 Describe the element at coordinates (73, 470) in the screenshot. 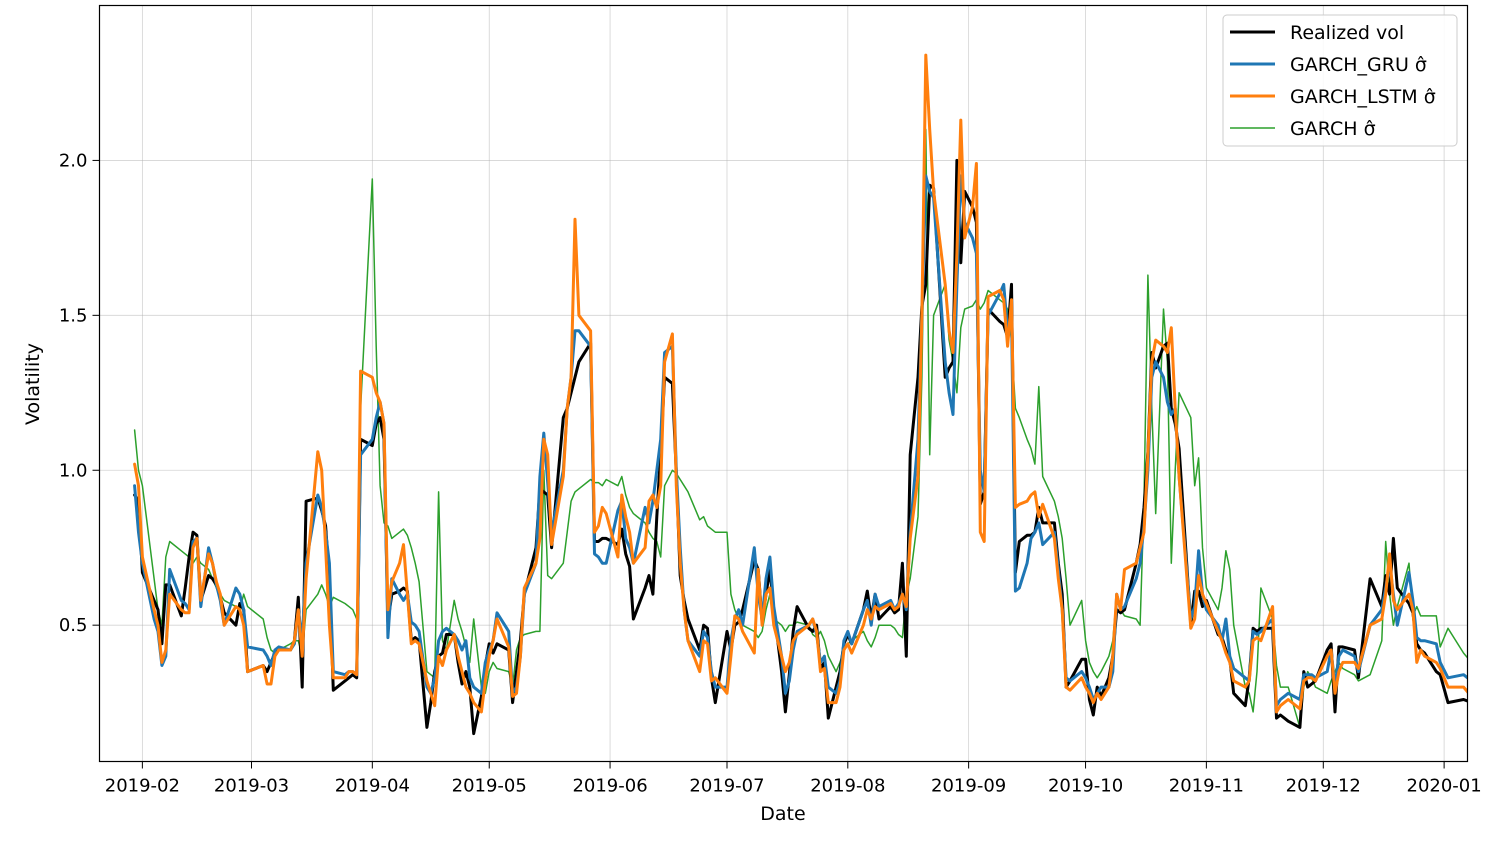

I see `y-tick-label: 1.0` at that location.